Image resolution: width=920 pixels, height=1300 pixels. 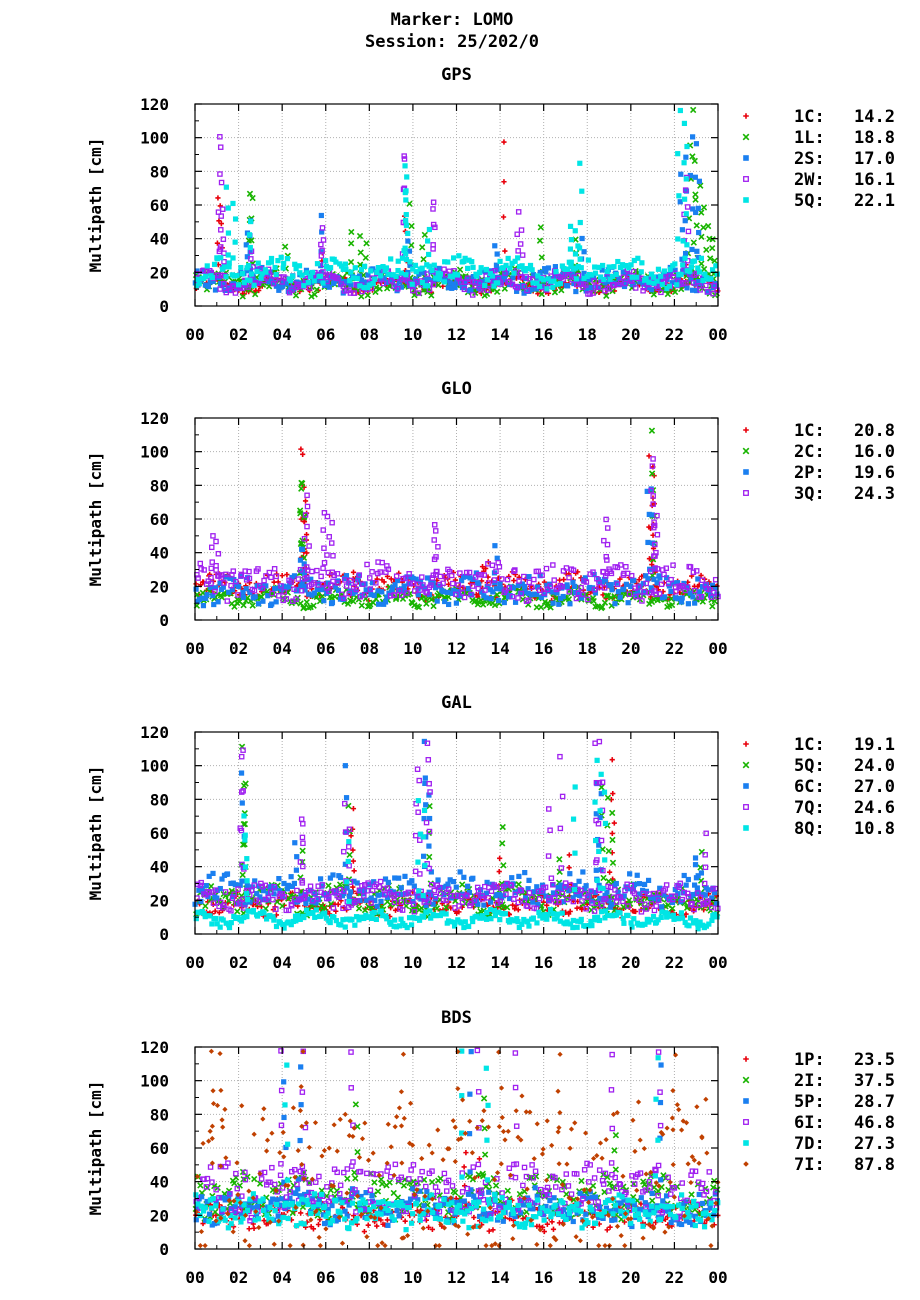 What do you see at coordinates (457, 199) in the screenshot?
I see `series-5q` at bounding box center [457, 199].